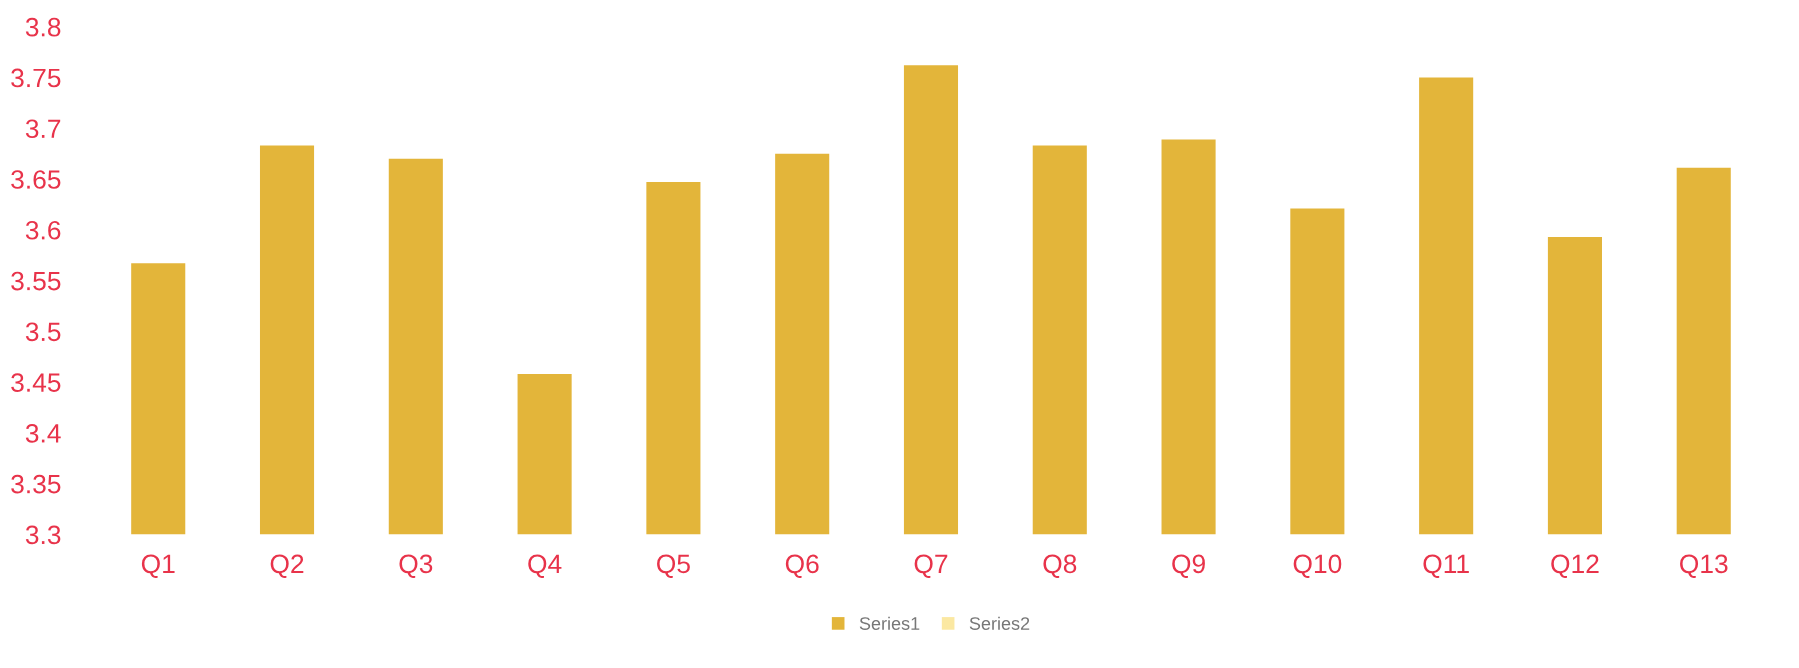  What do you see at coordinates (43, 27) in the screenshot?
I see `y-tick-label: 3.8` at bounding box center [43, 27].